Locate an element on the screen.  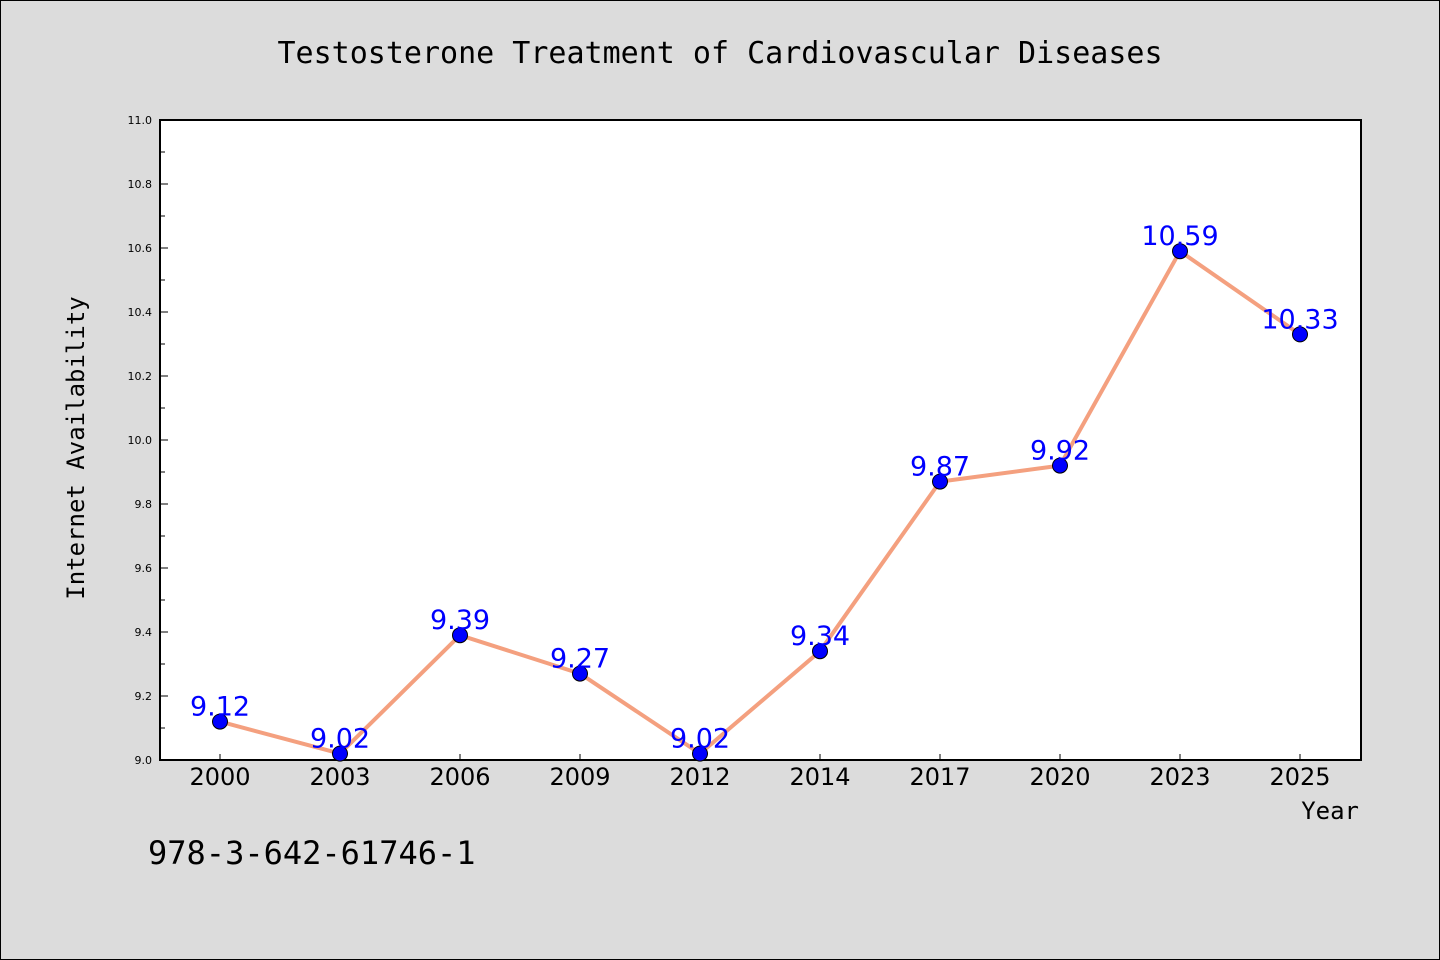
x-tick-label: 2009 is located at coordinates (579, 777).